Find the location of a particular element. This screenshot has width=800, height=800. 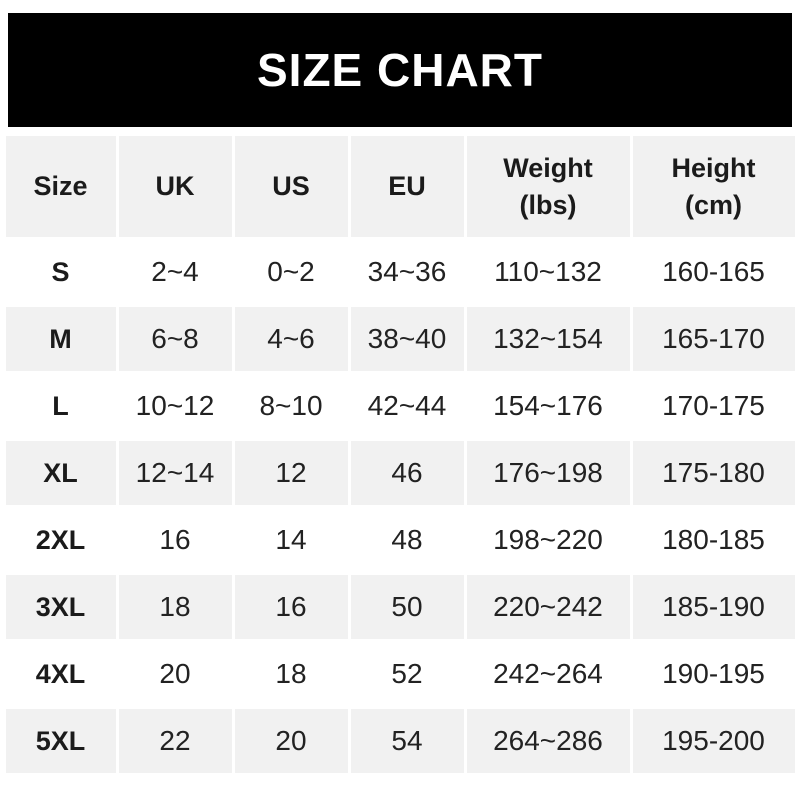

weight-cell: 220~242 is located at coordinates (548, 607).